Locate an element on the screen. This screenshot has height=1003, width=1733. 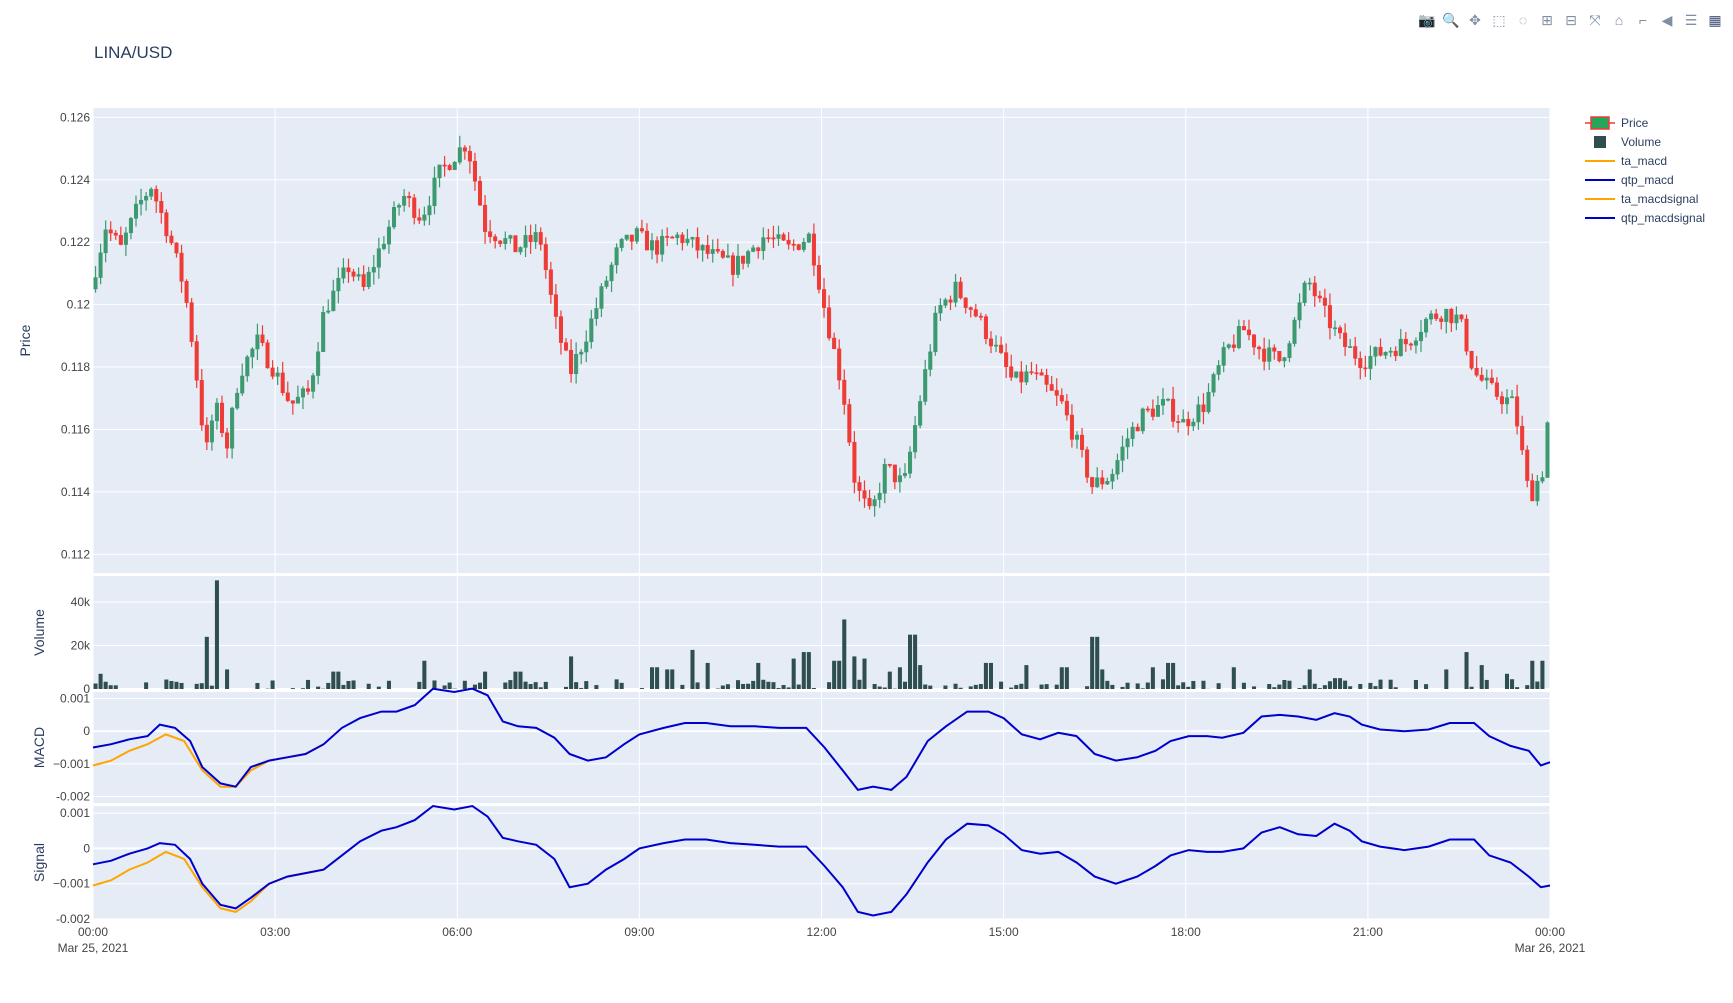
y-tick-label: 0 is located at coordinates (86, 689).